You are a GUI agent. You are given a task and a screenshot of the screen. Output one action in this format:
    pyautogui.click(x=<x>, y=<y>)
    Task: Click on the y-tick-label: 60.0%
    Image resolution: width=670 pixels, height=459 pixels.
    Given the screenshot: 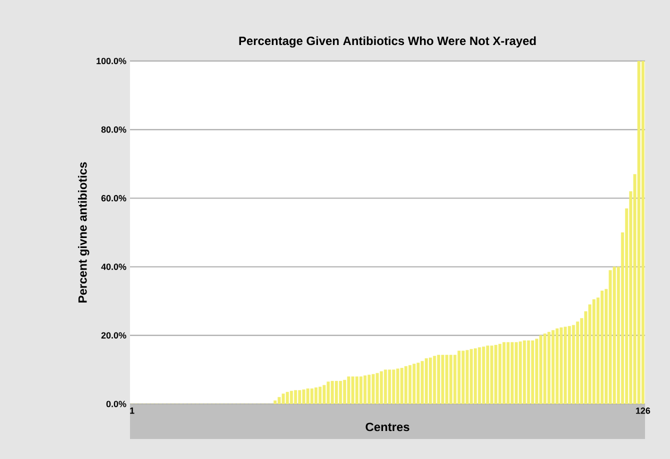 What is the action you would take?
    pyautogui.click(x=113, y=198)
    